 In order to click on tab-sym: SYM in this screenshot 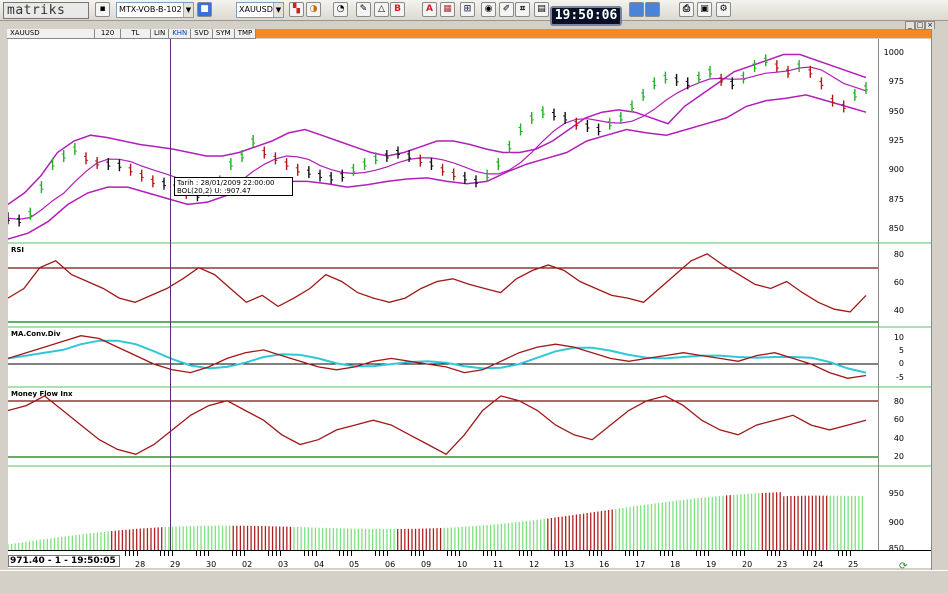, I will do `click(223, 34)`.